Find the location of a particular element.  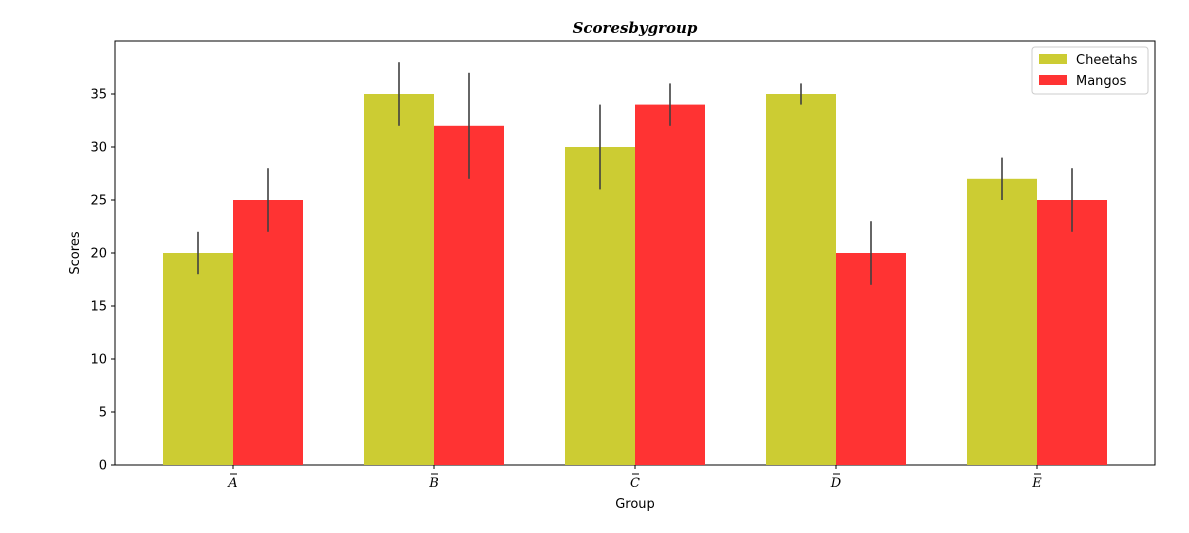

bar-cheetahs-e is located at coordinates (1002, 322).